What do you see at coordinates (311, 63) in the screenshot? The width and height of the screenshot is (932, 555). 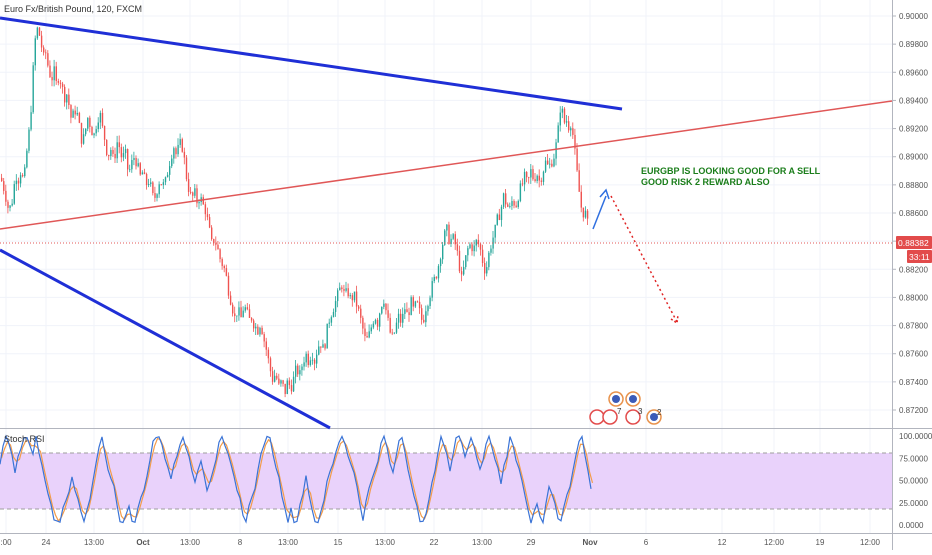 I see `upper-trendline` at bounding box center [311, 63].